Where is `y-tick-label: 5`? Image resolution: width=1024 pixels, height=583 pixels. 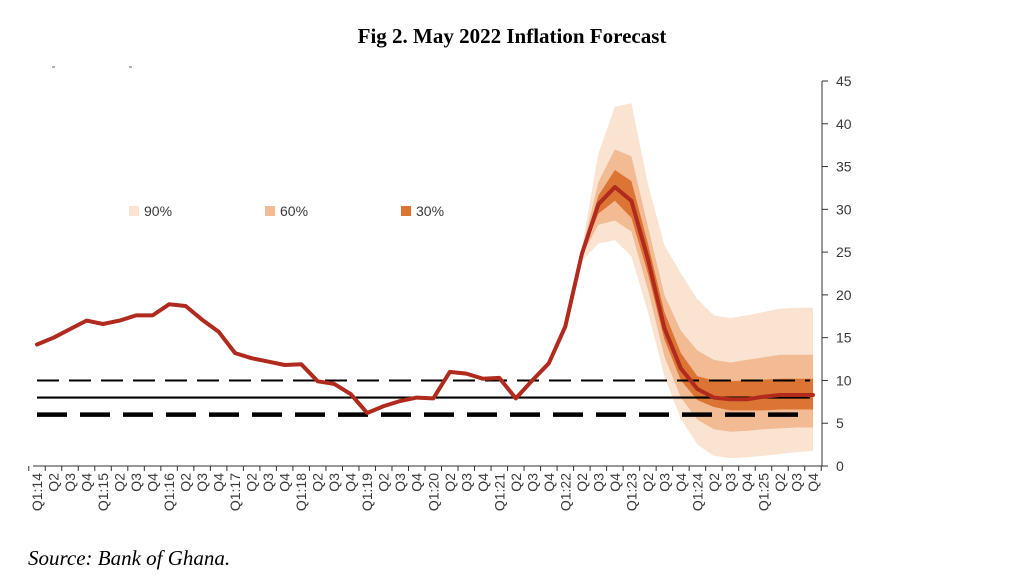
y-tick-label: 5 is located at coordinates (840, 423).